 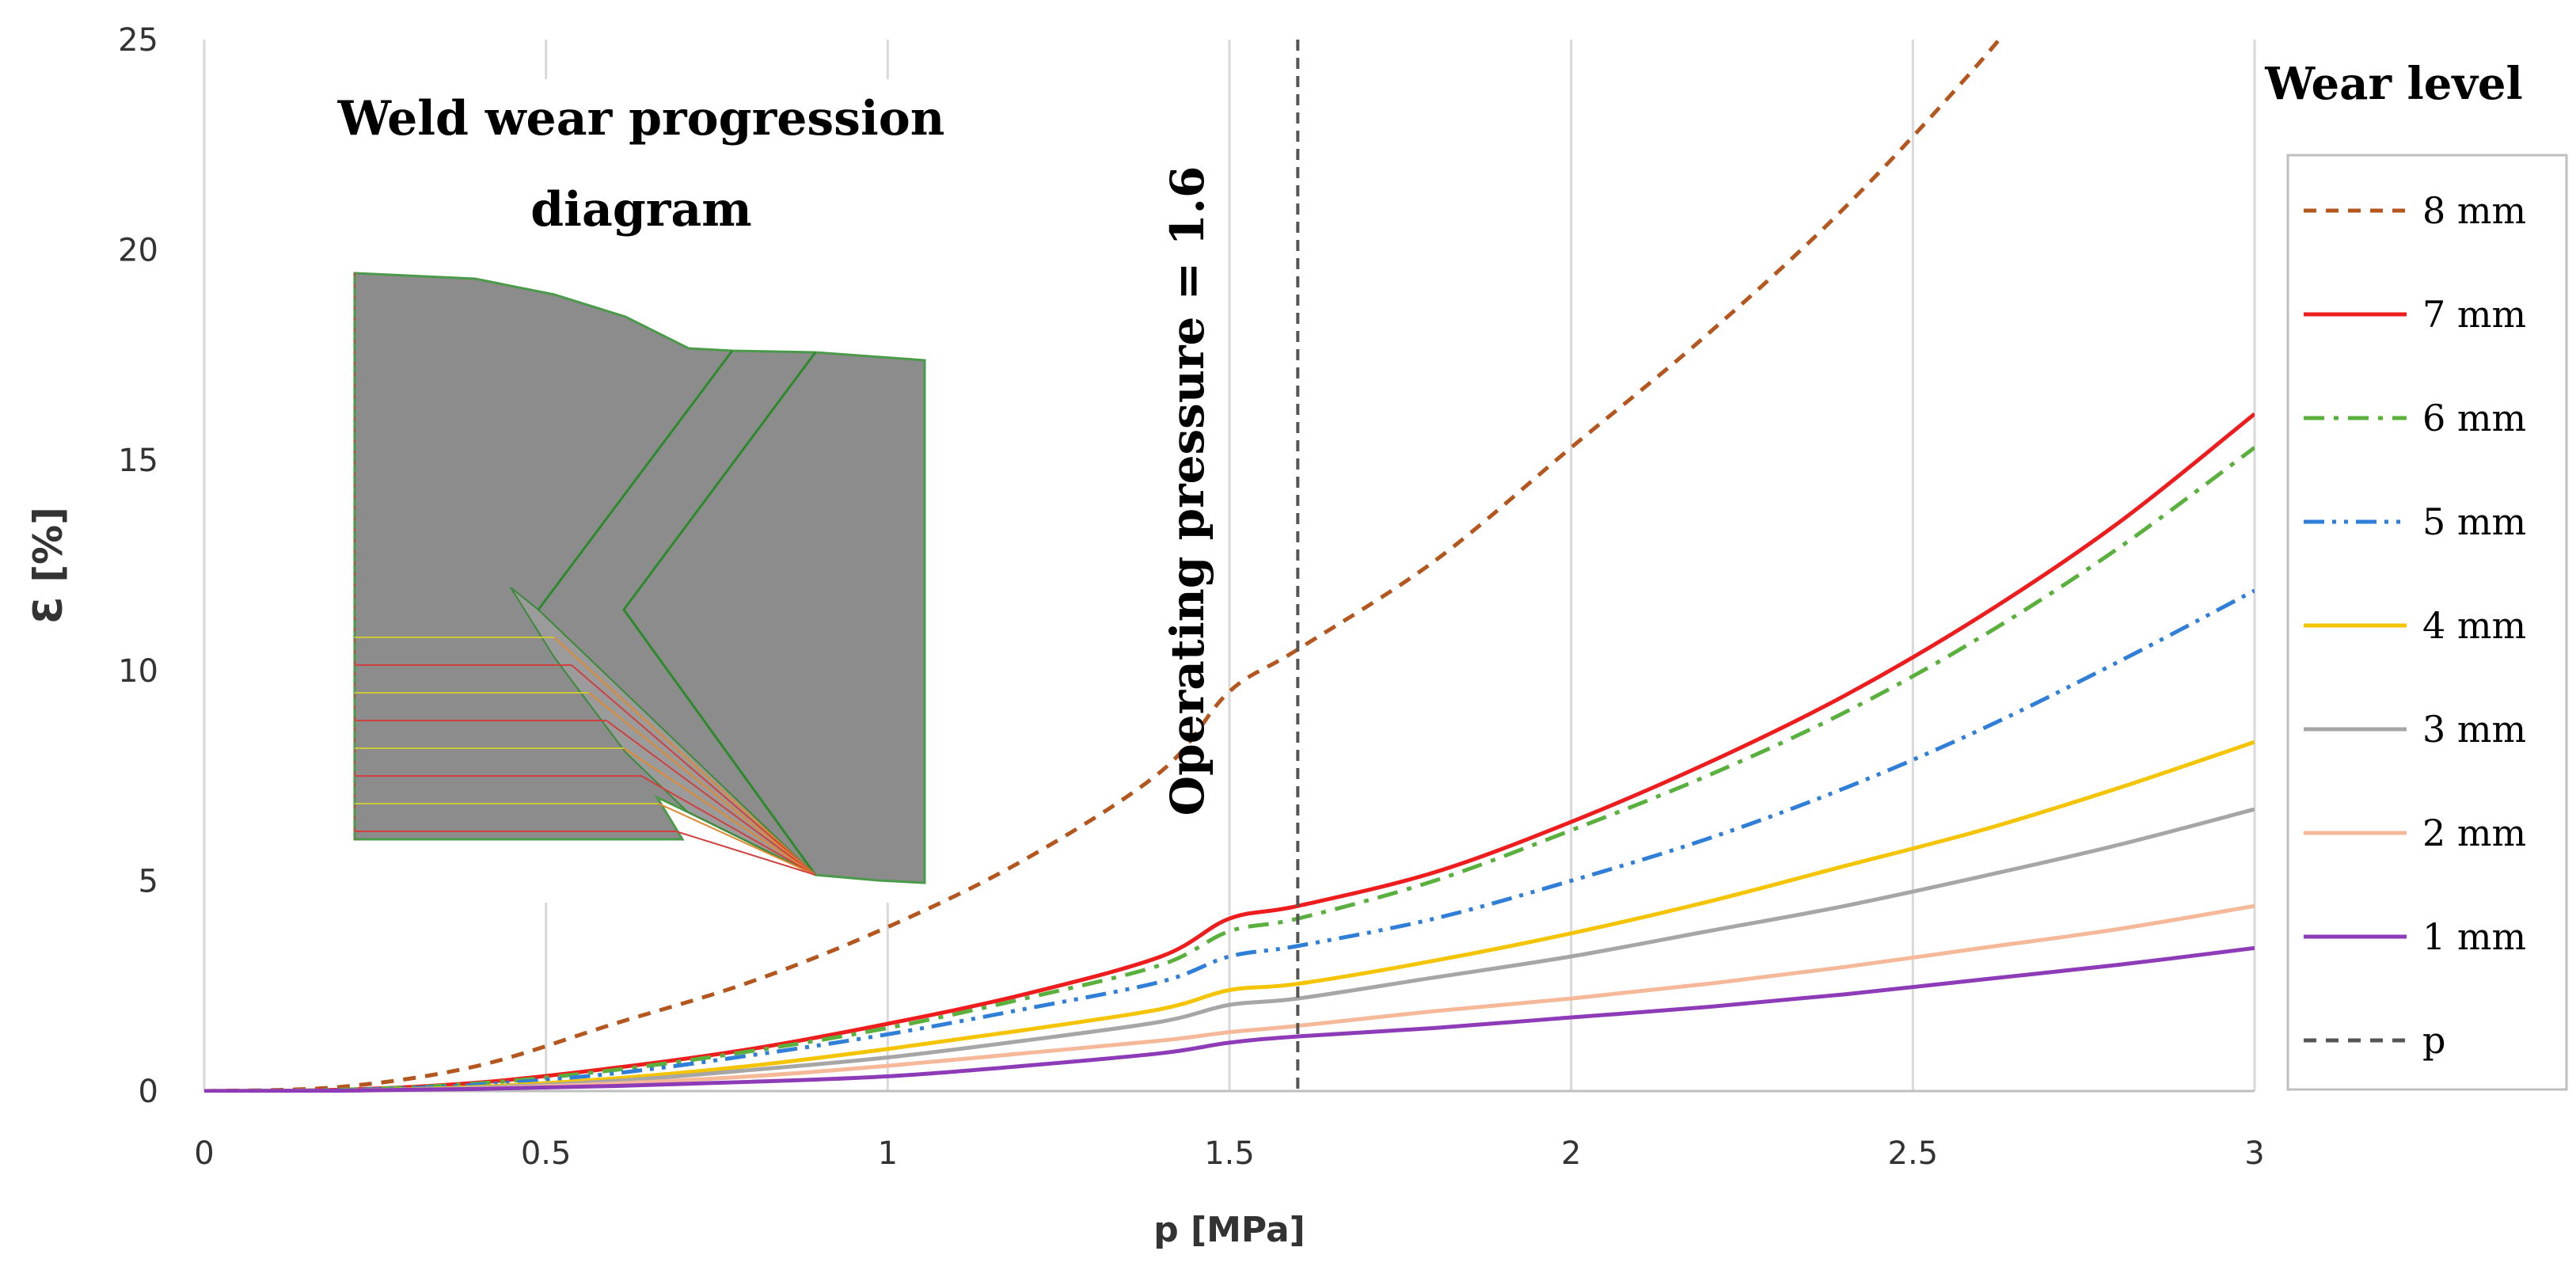 What do you see at coordinates (635, 480) in the screenshot?
I see `weld-groove-line-left` at bounding box center [635, 480].